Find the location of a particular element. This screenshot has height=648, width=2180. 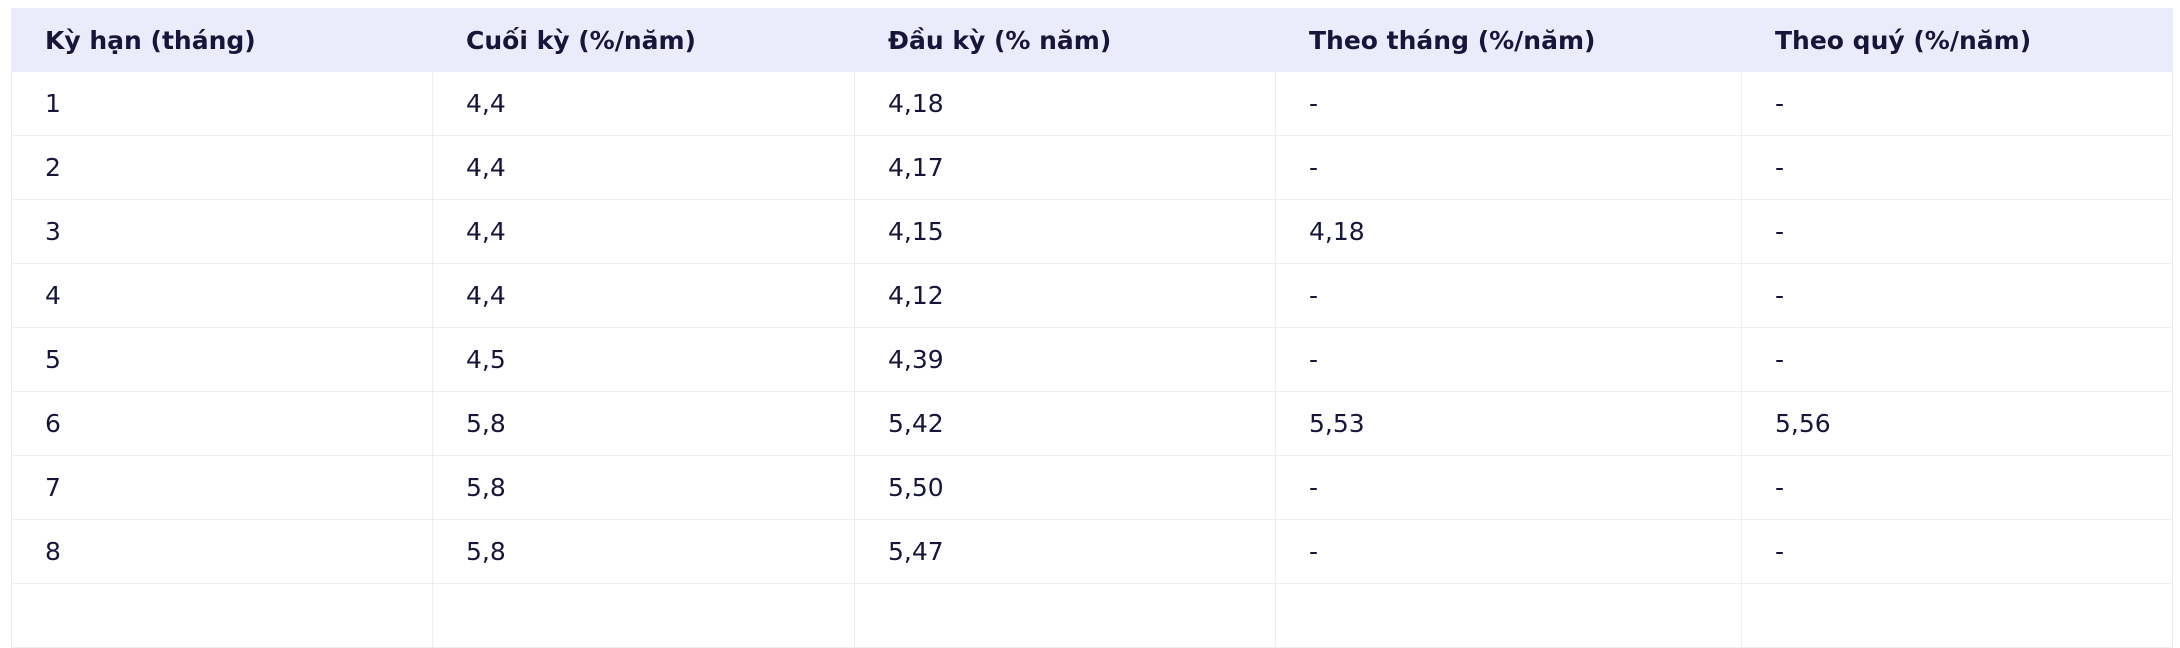

table-cell: 7 is located at coordinates (222, 487).